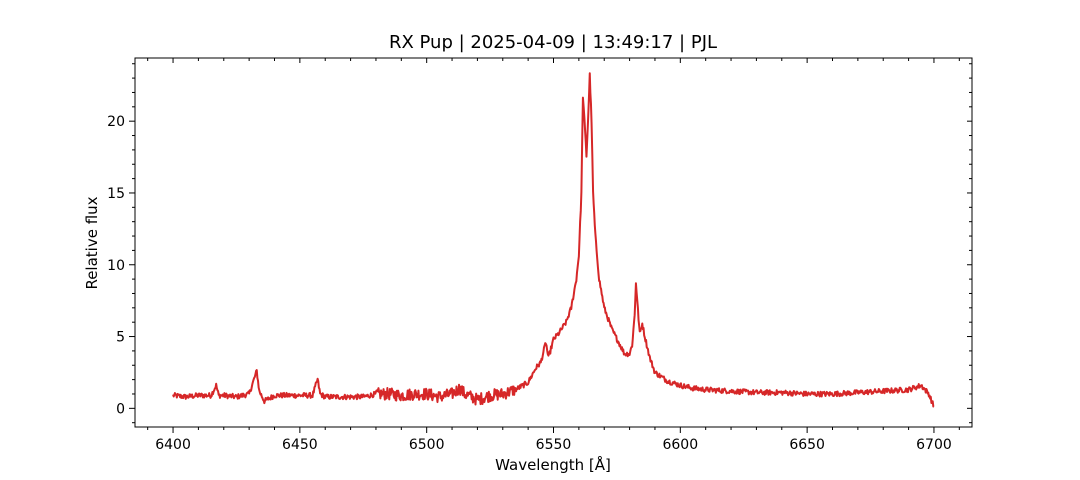  Describe the element at coordinates (807, 445) in the screenshot. I see `x-tick-label: 6650` at that location.